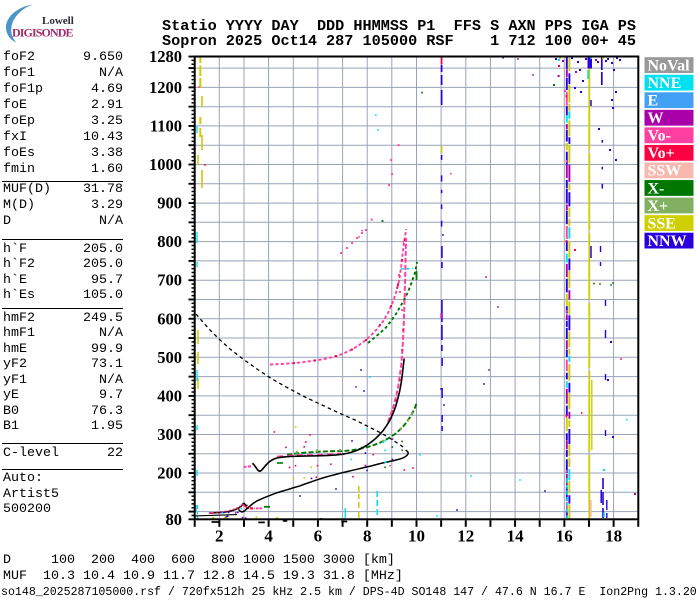 The height and width of the screenshot is (600, 700). Describe the element at coordinates (58, 21) in the screenshot. I see `svg-text: Lowell` at that location.